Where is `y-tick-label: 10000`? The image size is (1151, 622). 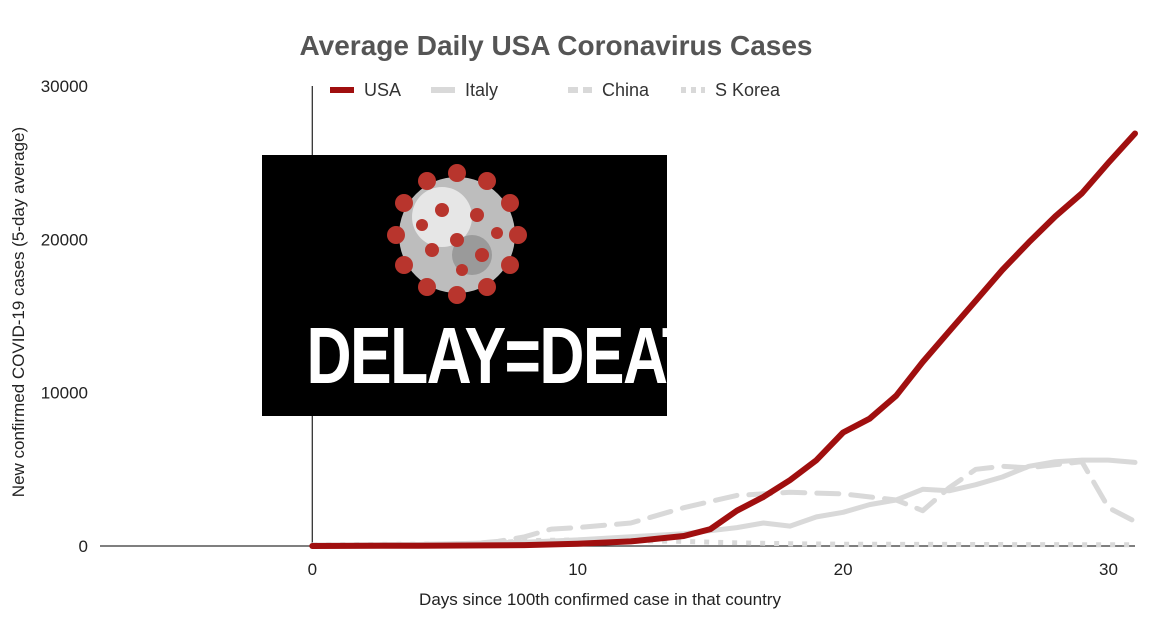
y-tick-label: 10000 is located at coordinates (64, 393).